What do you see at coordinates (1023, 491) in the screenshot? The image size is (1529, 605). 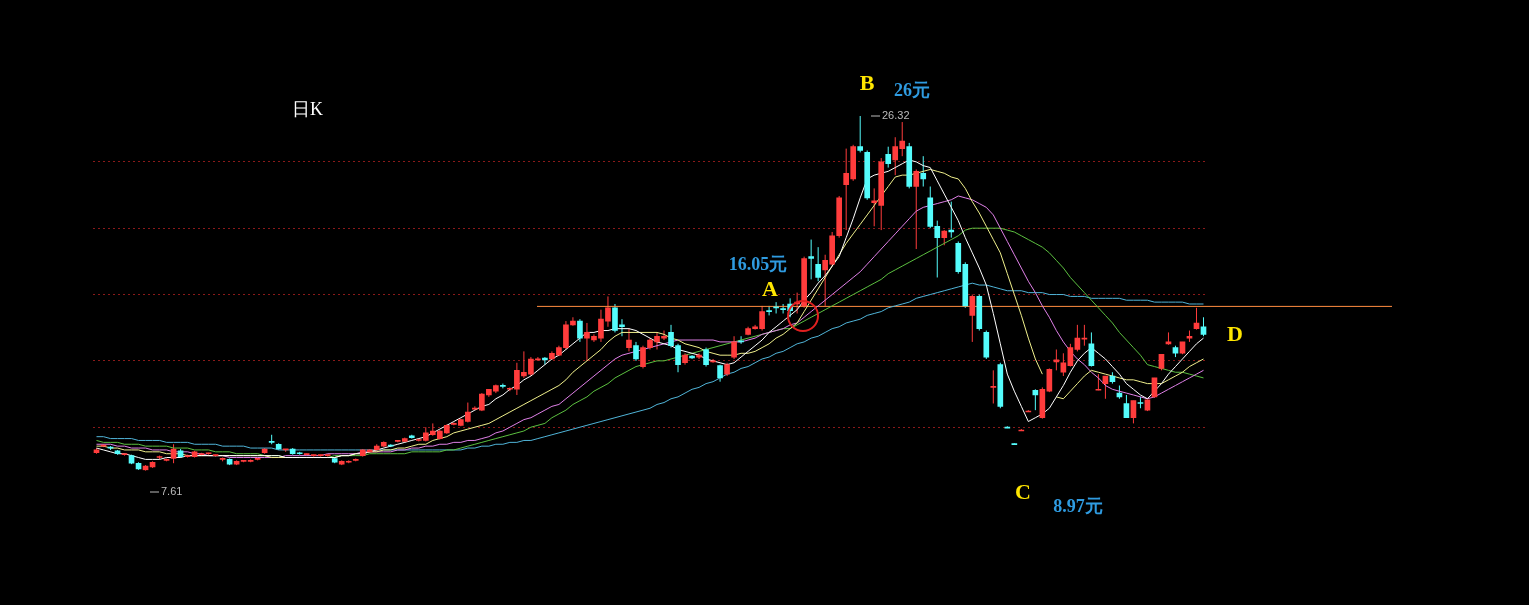 I see `text: C` at bounding box center [1023, 491].